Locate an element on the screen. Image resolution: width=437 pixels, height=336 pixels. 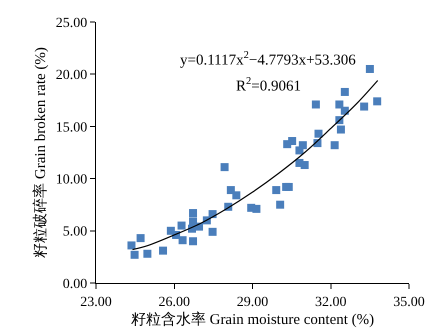
annotation: y=0.1117x$^{2}$−4.7793x+53.306 is located at coordinates (268, 59).